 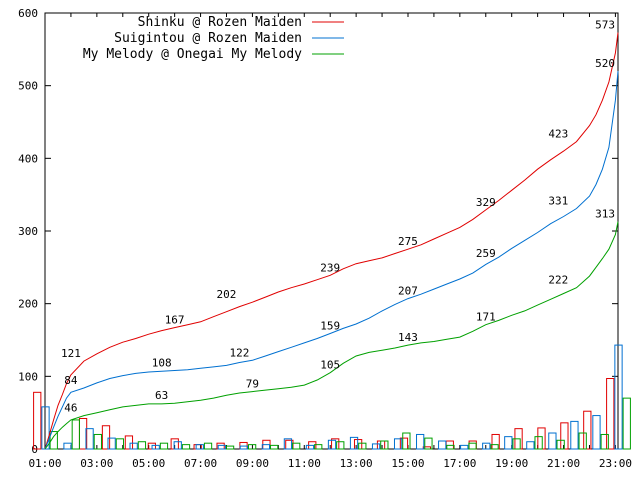 What do you see at coordinates (240, 352) in the screenshot?
I see `data-label: 122` at bounding box center [240, 352].